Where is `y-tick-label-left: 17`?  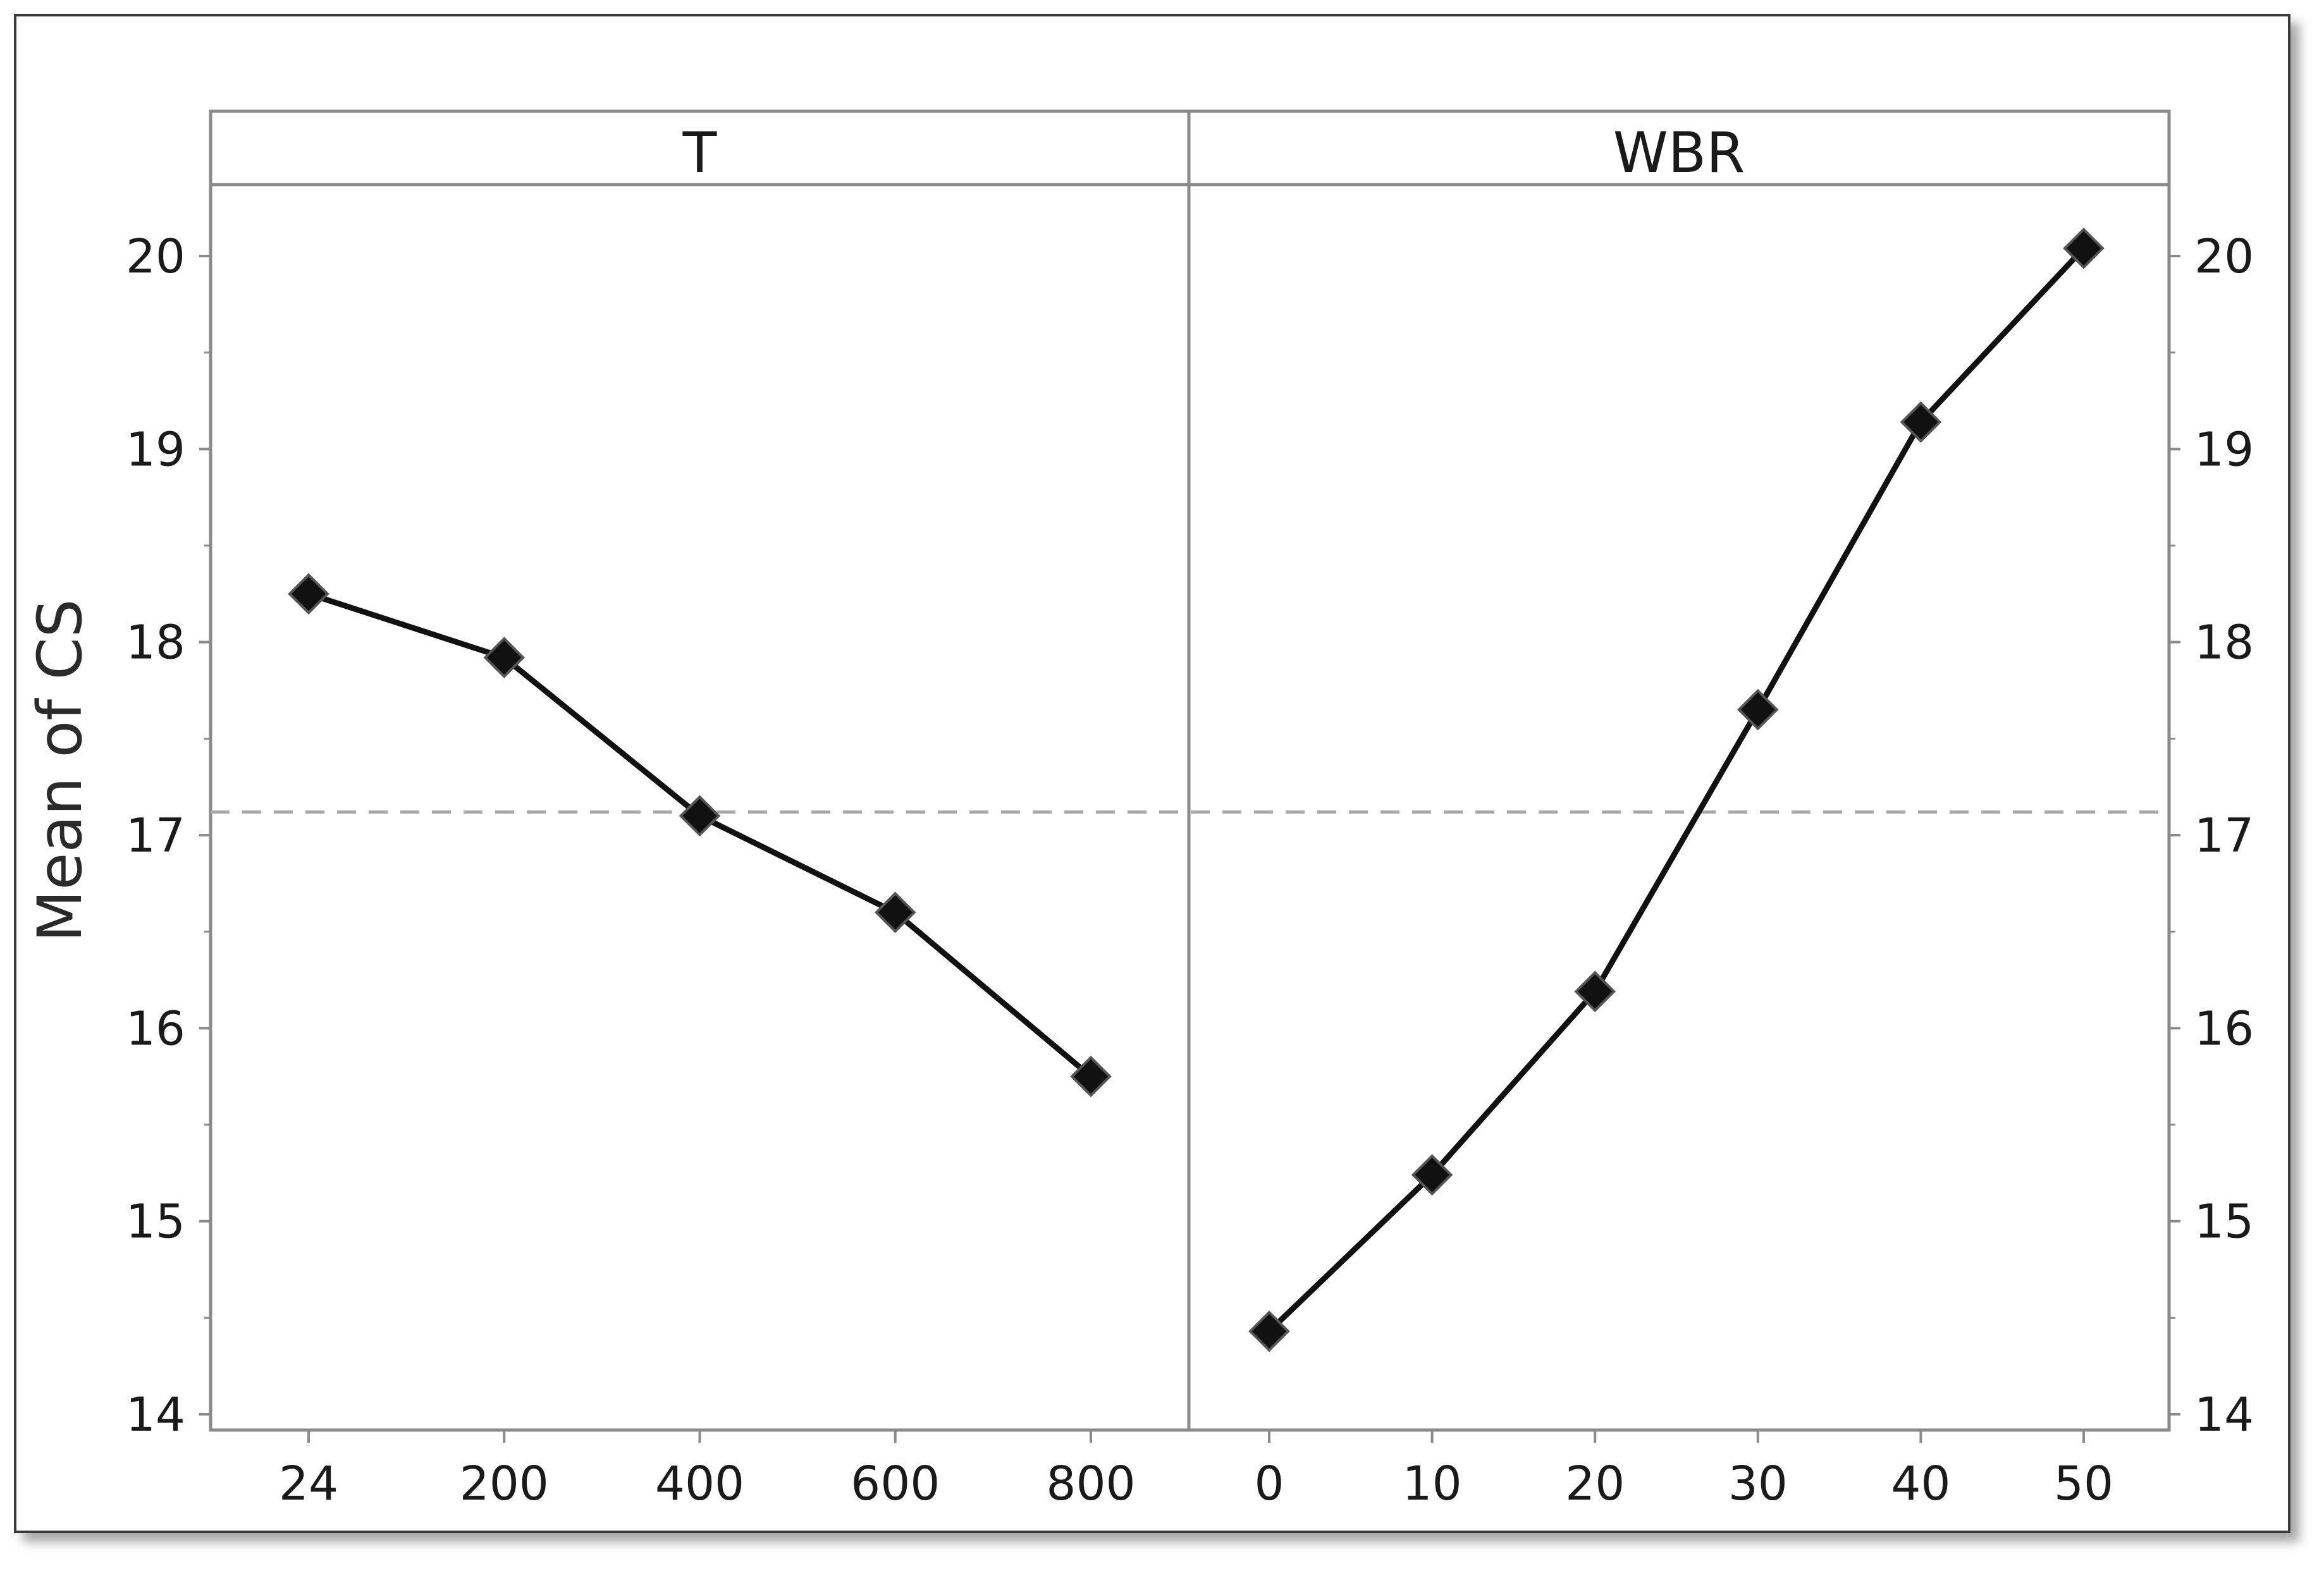
y-tick-label-left: 17 is located at coordinates (155, 836).